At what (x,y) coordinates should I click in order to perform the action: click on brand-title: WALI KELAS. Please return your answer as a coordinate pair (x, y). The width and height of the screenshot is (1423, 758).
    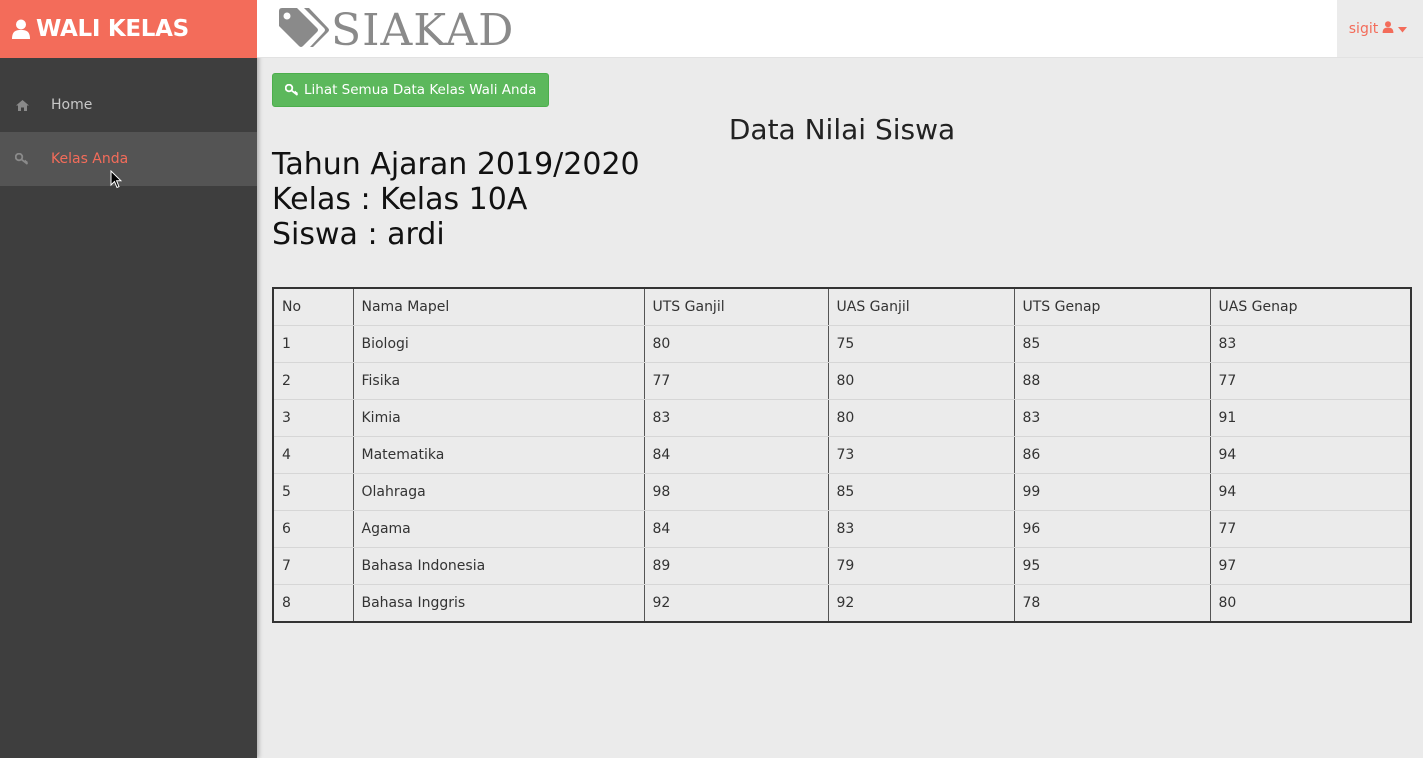
    Looking at the image, I should click on (112, 29).